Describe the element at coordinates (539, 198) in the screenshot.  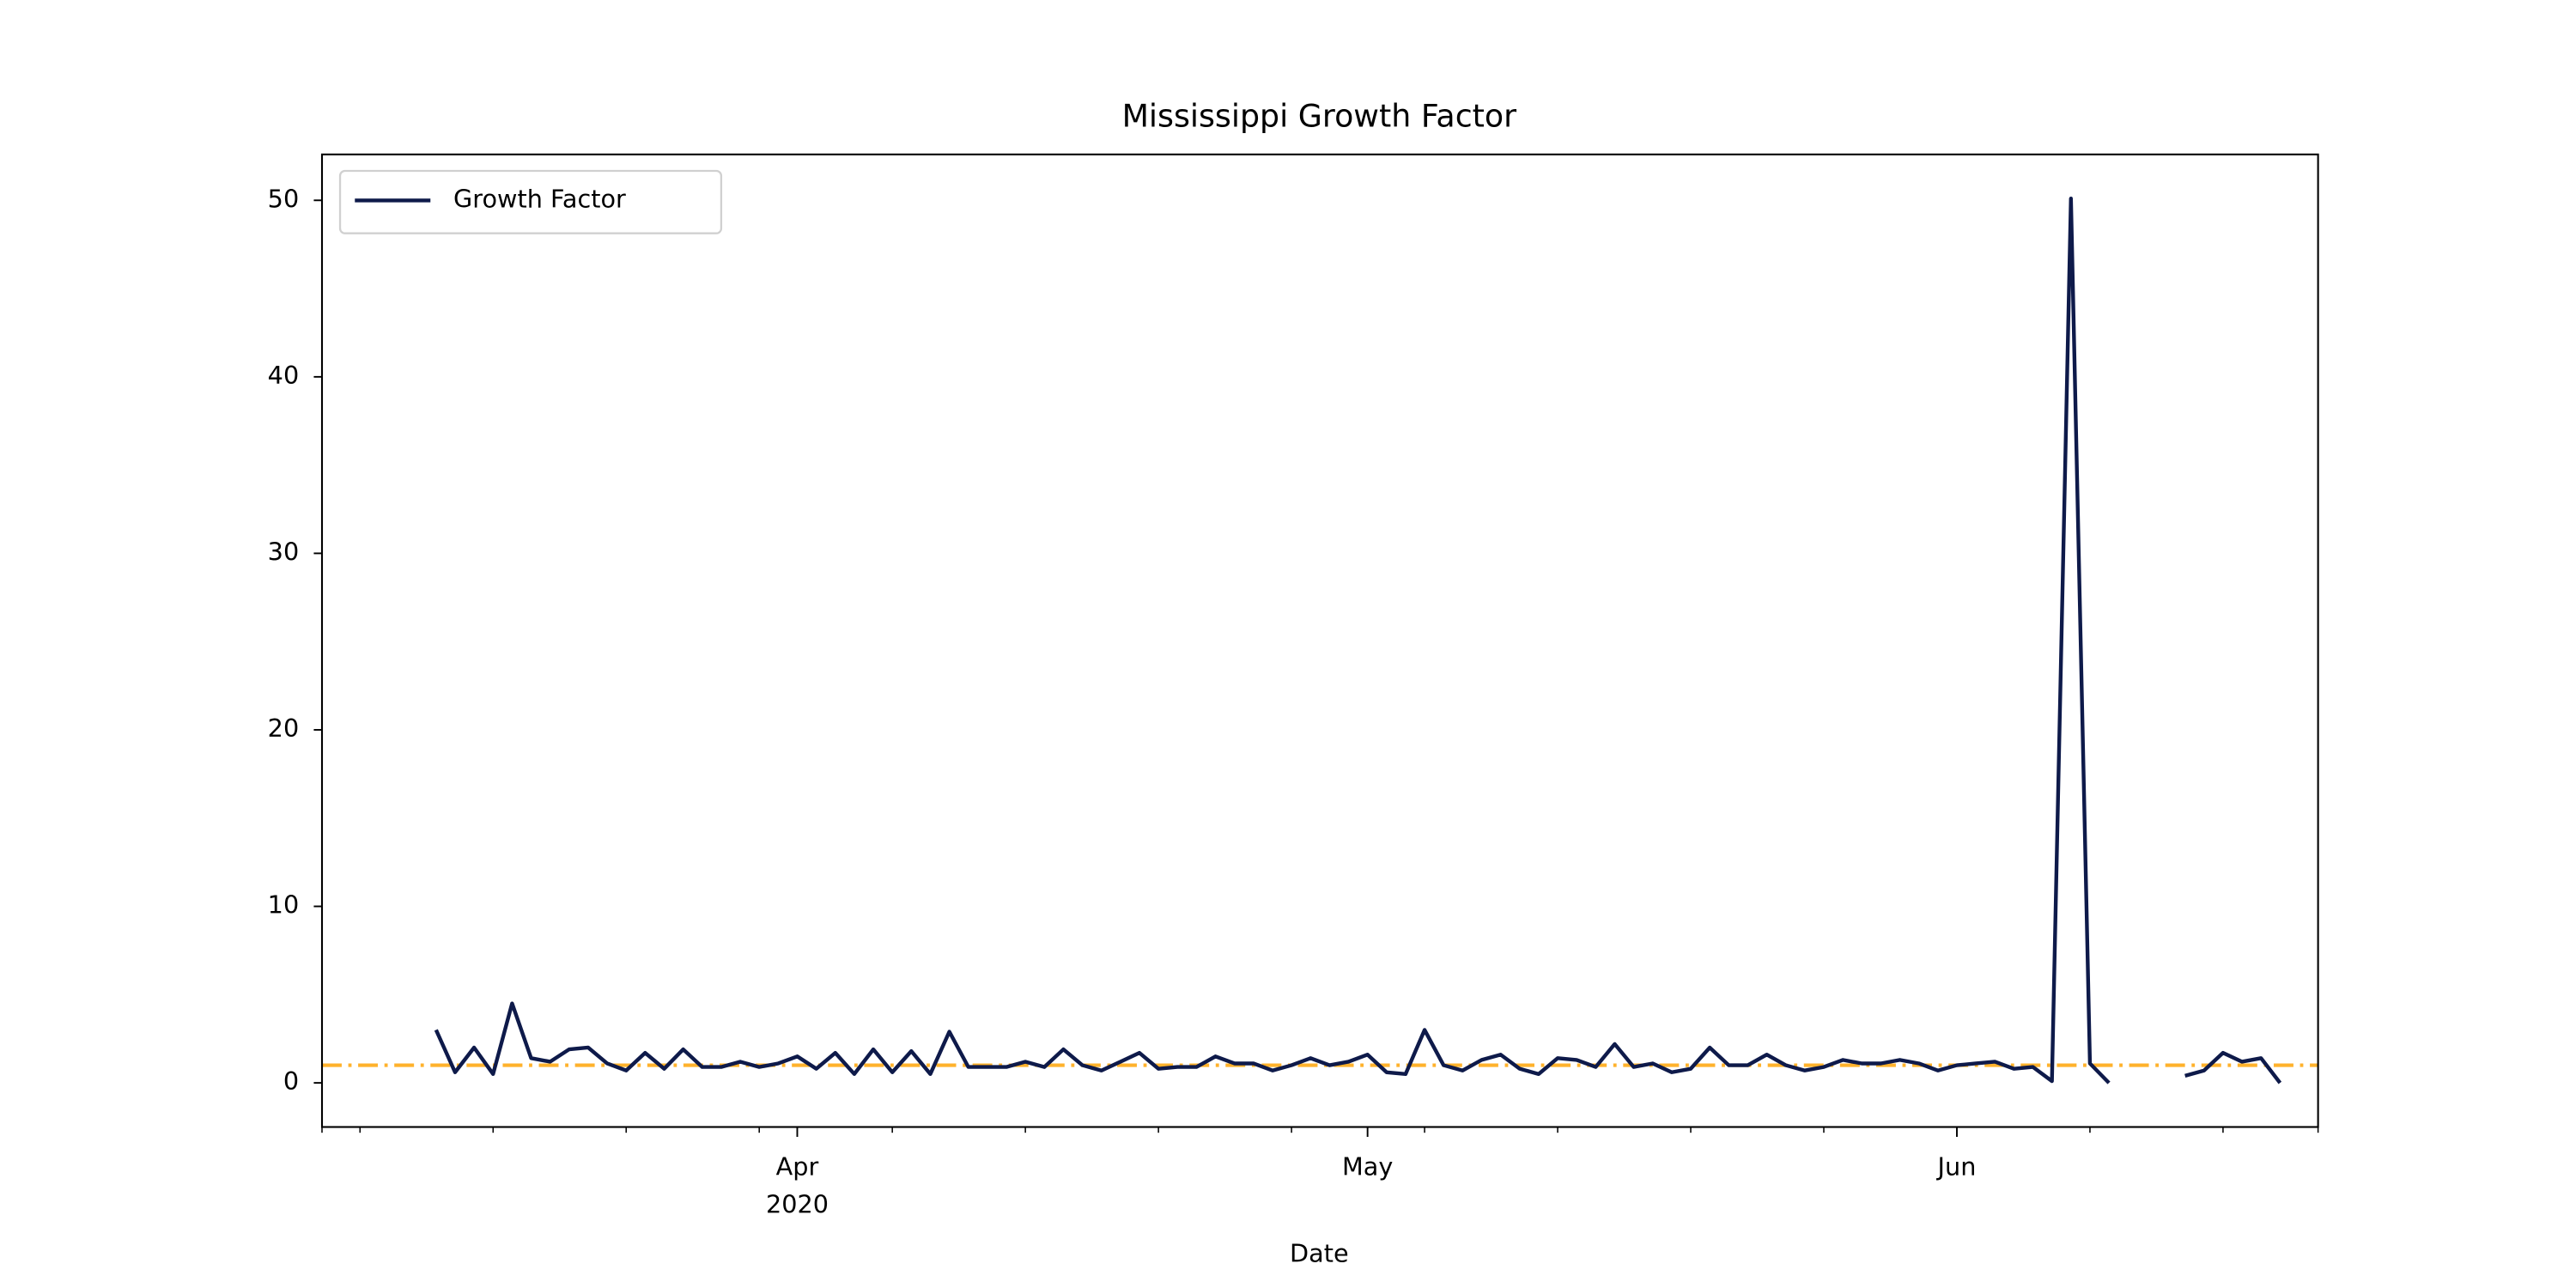
I see `legend-label: Growth Factor` at that location.